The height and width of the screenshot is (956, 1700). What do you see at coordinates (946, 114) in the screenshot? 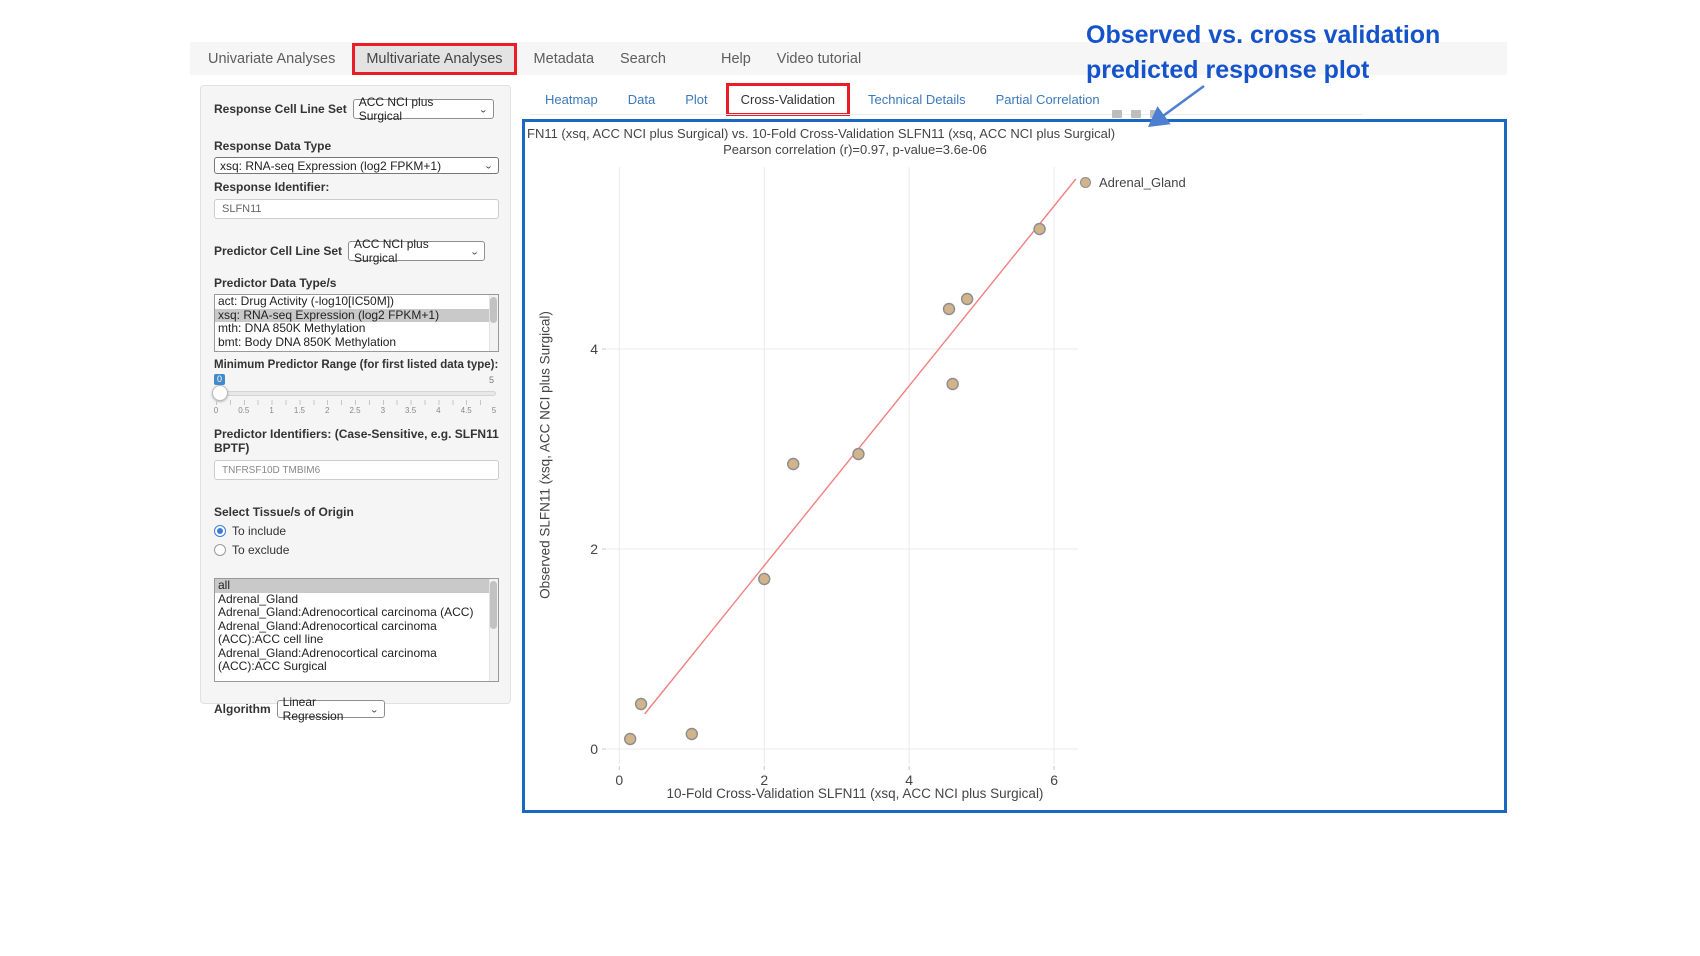
I see `tabs-underline` at bounding box center [946, 114].